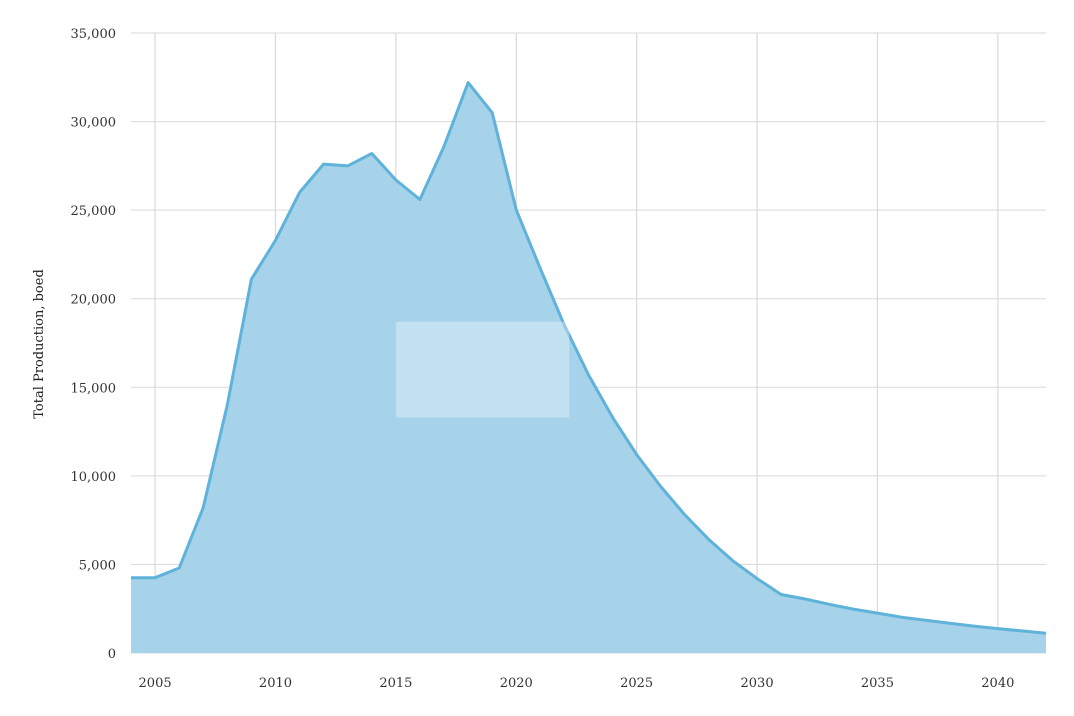 This screenshot has width=1074, height=716. What do you see at coordinates (395, 683) in the screenshot?
I see `x-tick-label: 2015` at bounding box center [395, 683].